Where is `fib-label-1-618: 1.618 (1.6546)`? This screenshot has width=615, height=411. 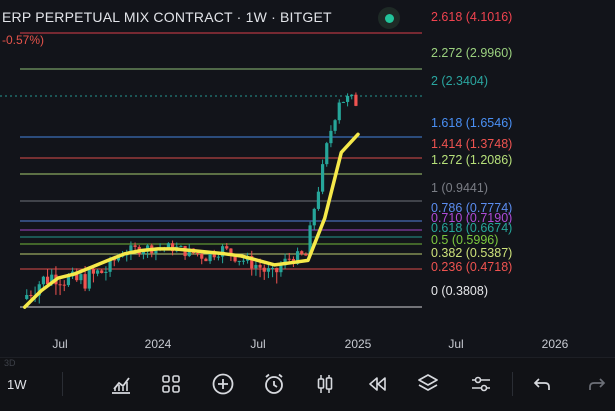
fib-label-1-618: 1.618 (1.6546) is located at coordinates (472, 123).